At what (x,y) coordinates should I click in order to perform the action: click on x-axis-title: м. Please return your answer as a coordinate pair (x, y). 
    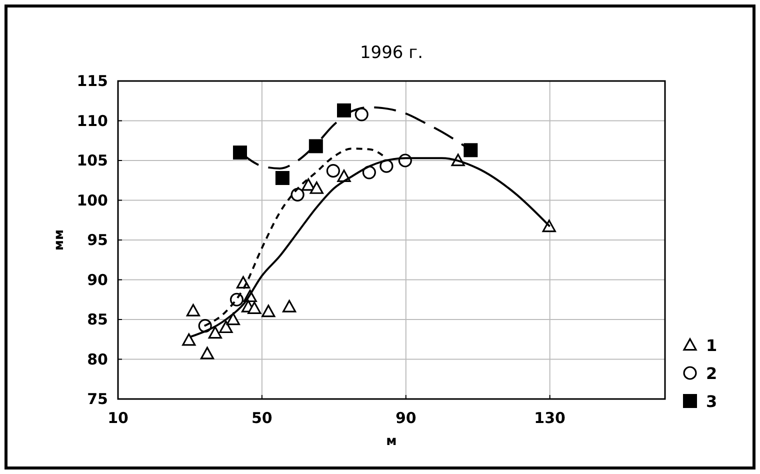
    Looking at the image, I should click on (391, 441).